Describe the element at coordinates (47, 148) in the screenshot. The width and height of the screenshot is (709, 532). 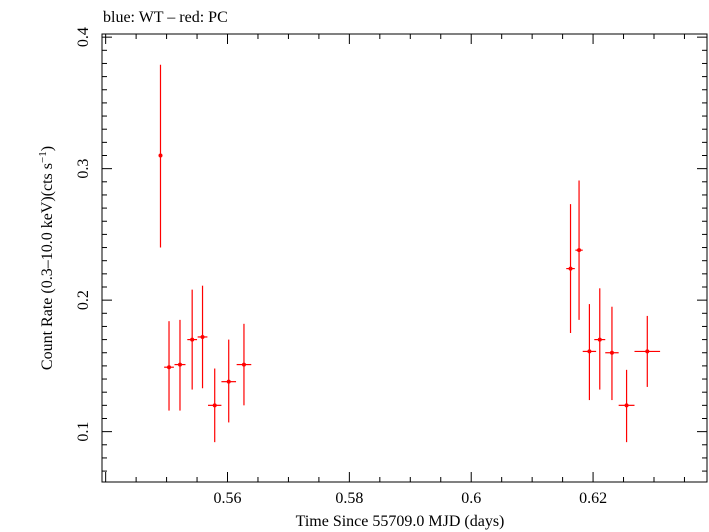
I see `y-axis-label-close: )` at that location.